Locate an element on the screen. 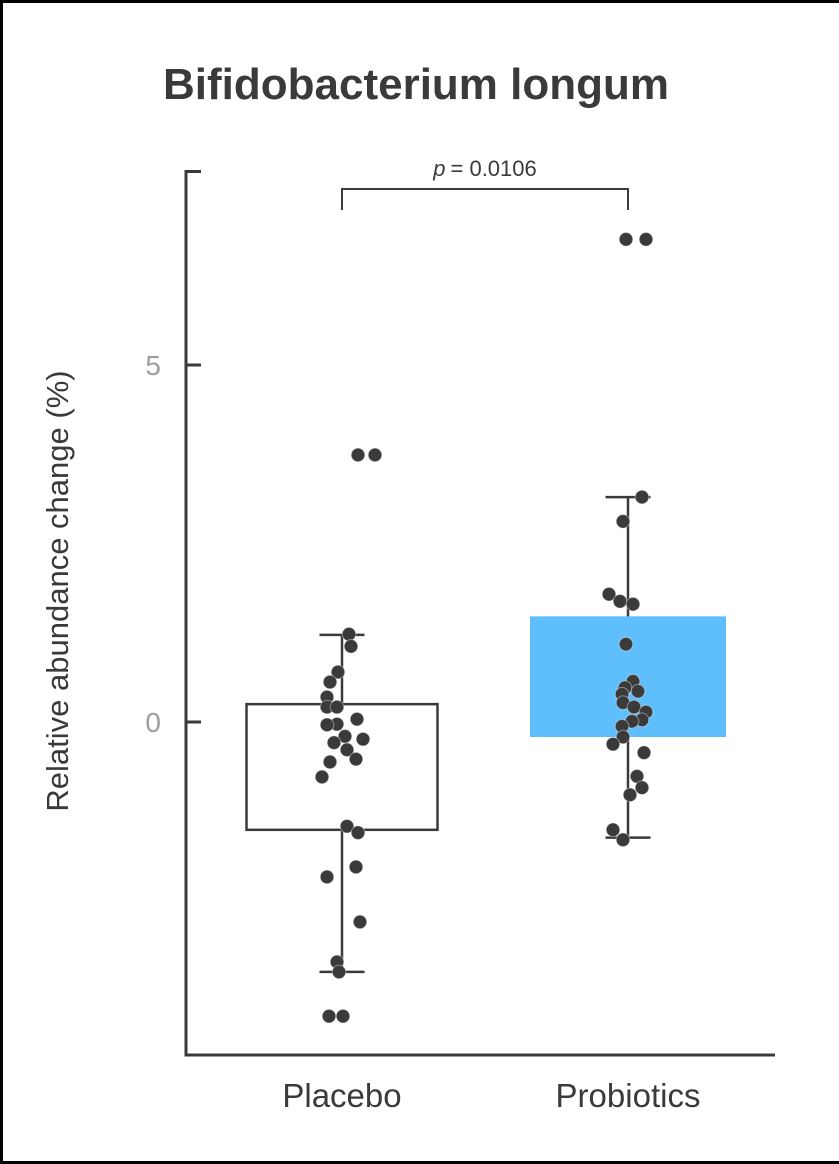 This screenshot has height=1164, width=839. y-tick-label: 5 is located at coordinates (153, 365).